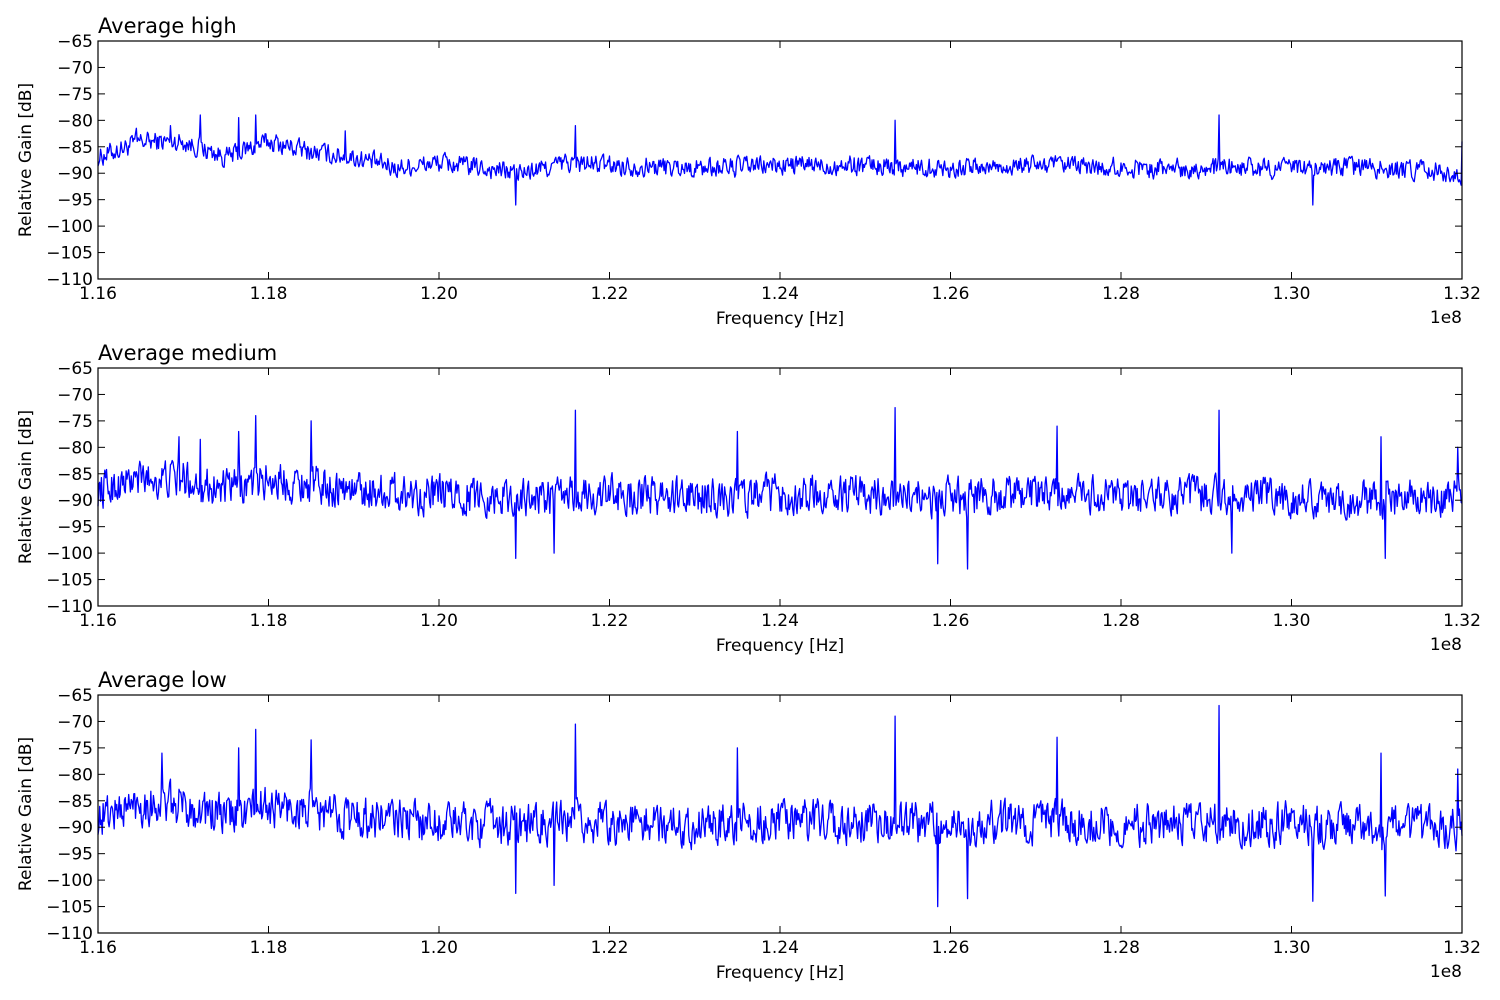  Describe the element at coordinates (167, 26) in the screenshot. I see `chart-title: Average high` at that location.